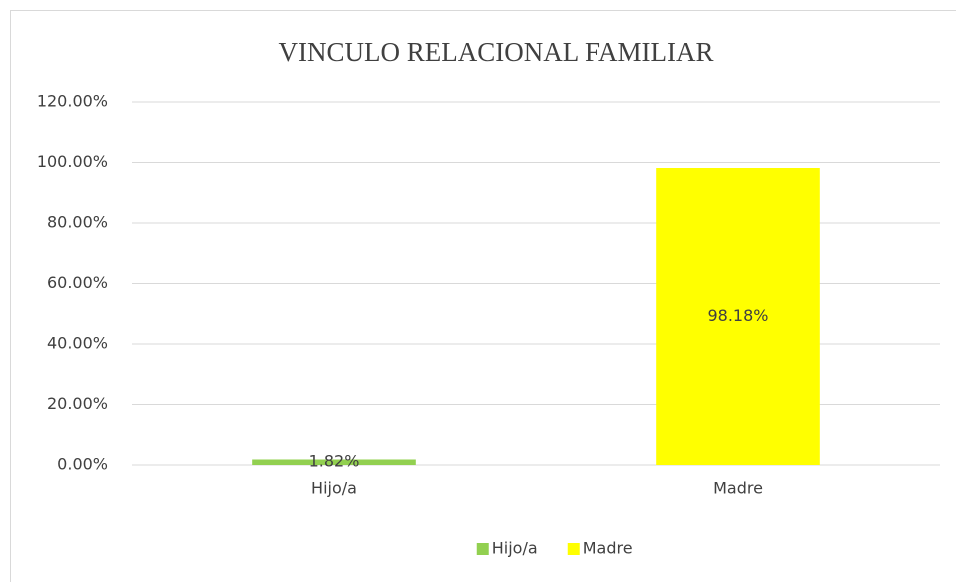  What do you see at coordinates (77, 282) in the screenshot?
I see `y-tick-label: 60.00%` at bounding box center [77, 282].